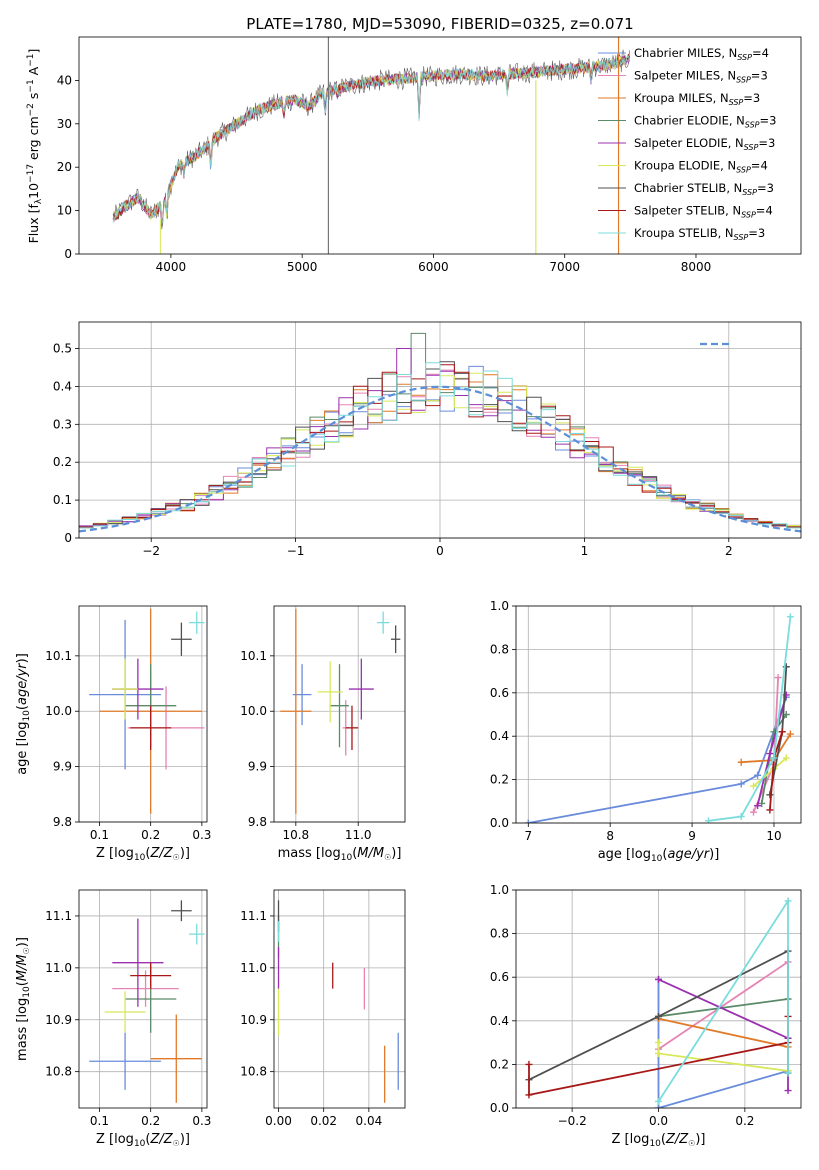  Describe the element at coordinates (440, 459) in the screenshot. I see `normal-curve` at that location.